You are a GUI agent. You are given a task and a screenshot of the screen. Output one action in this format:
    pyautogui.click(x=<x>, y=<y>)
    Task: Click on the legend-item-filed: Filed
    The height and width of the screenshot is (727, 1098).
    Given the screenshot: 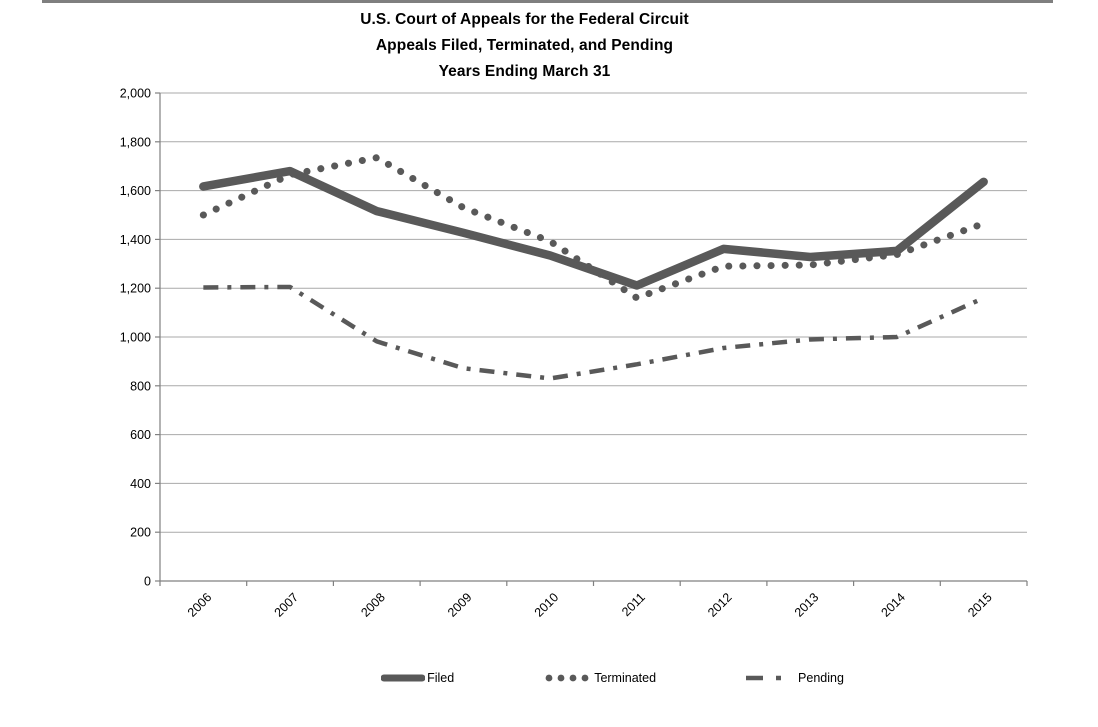 What is the action you would take?
    pyautogui.click(x=417, y=678)
    